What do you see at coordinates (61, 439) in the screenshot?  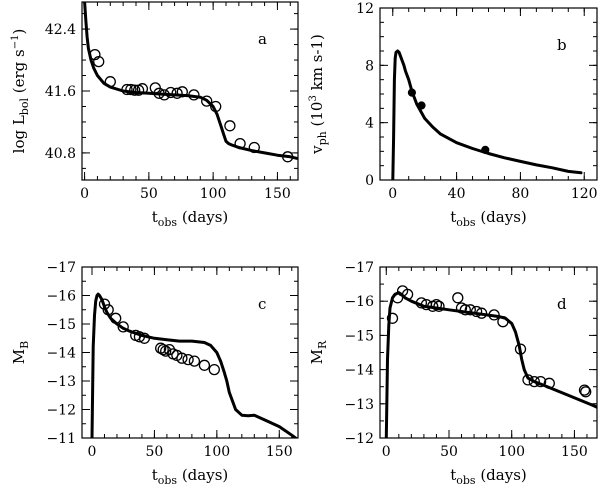 I see `y-tick-label: −11` at bounding box center [61, 439].